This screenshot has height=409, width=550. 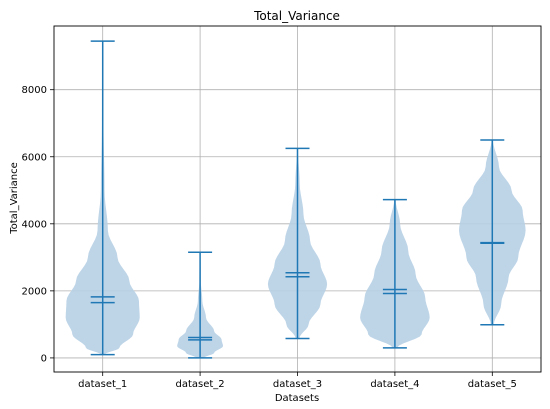 I want to click on x-tick-label: dataset_4, so click(x=394, y=384).